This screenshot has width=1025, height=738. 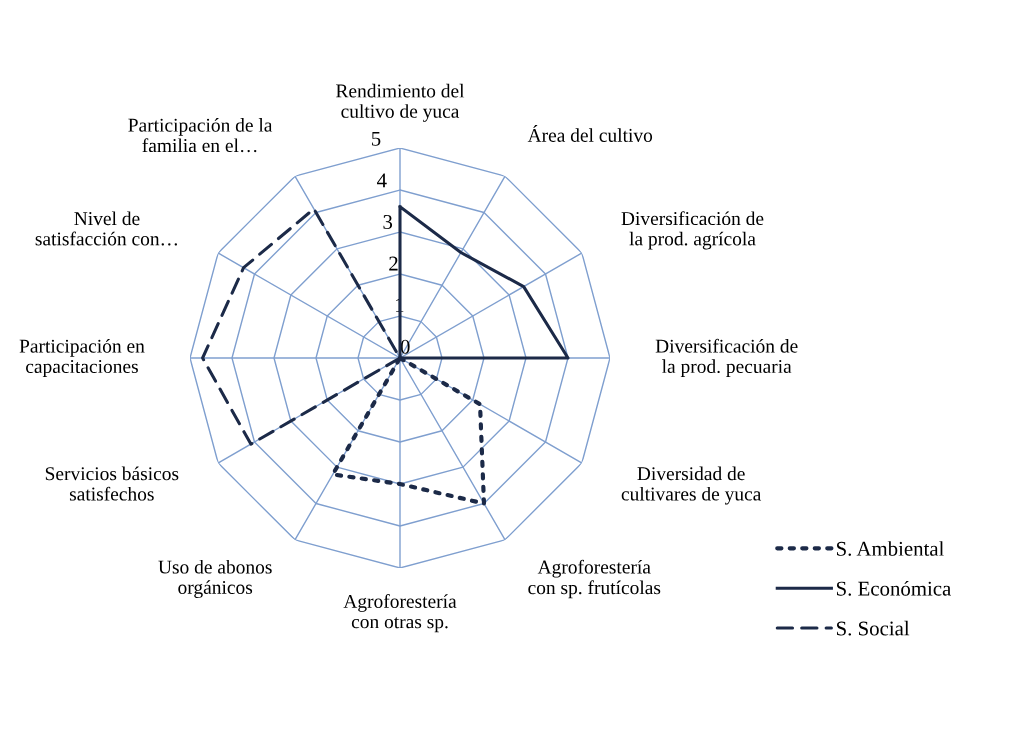 I want to click on spoke-label: Servicios básicos satisfechos, so click(x=112, y=483).